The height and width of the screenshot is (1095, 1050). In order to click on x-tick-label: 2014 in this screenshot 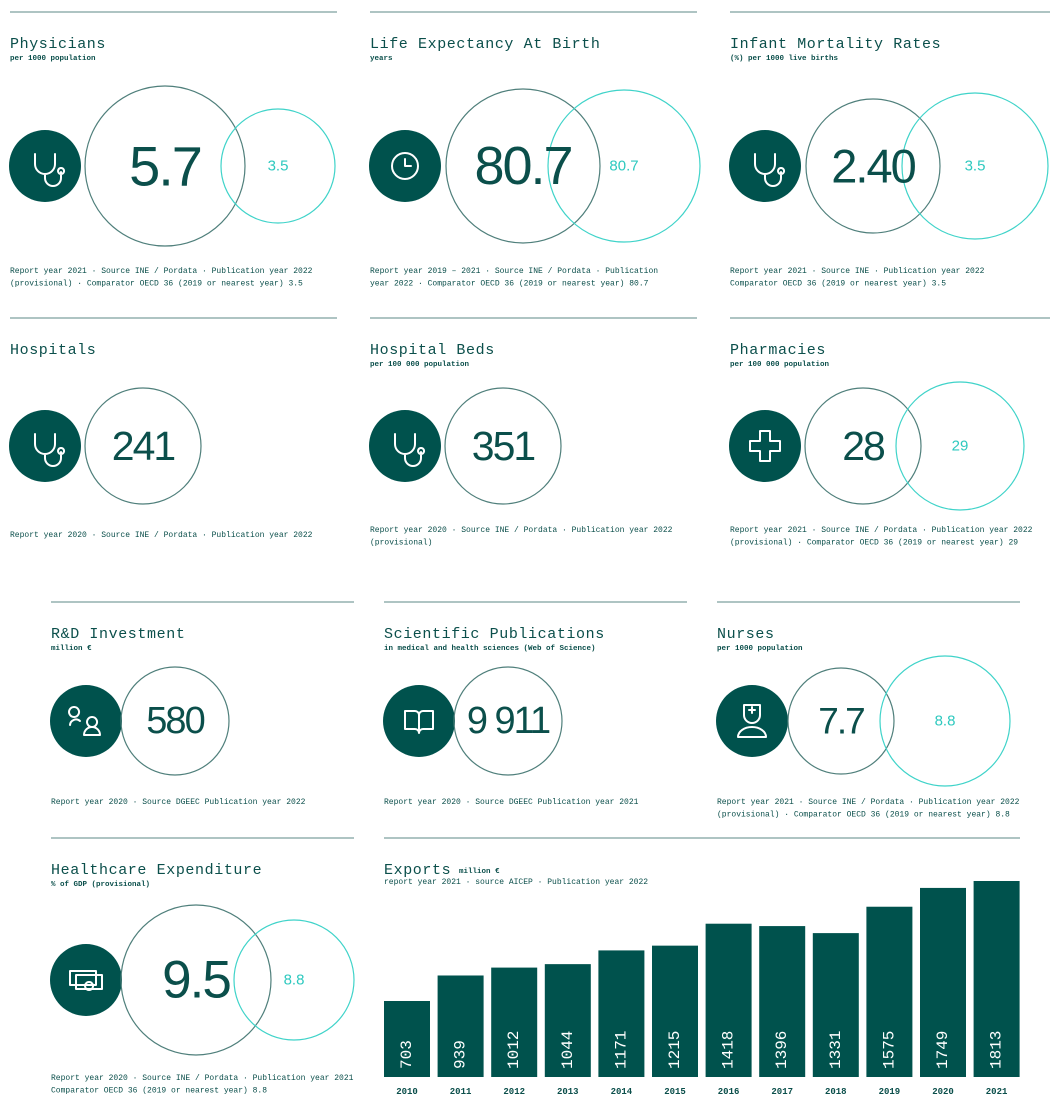, I will do `click(622, 1091)`.